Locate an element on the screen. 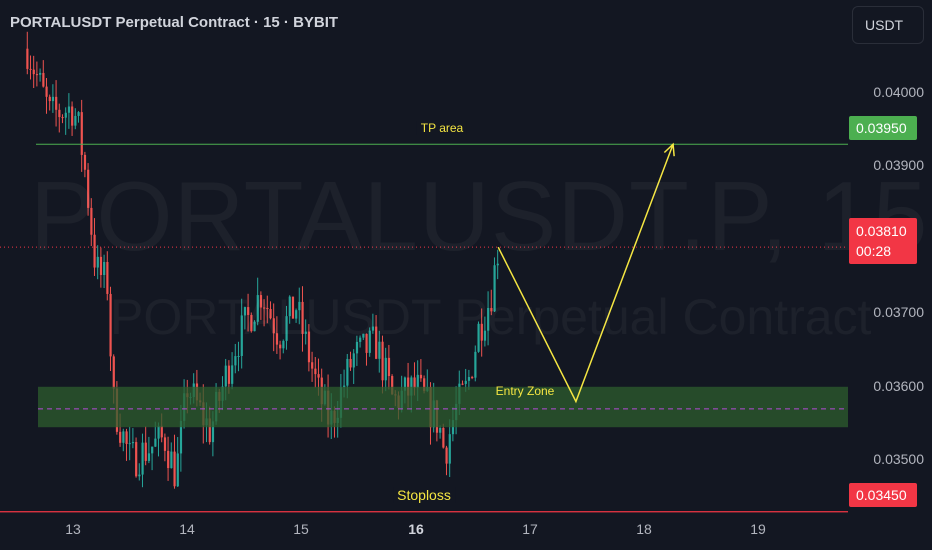 This screenshot has height=550, width=932. currency-button: USDT is located at coordinates (888, 25).